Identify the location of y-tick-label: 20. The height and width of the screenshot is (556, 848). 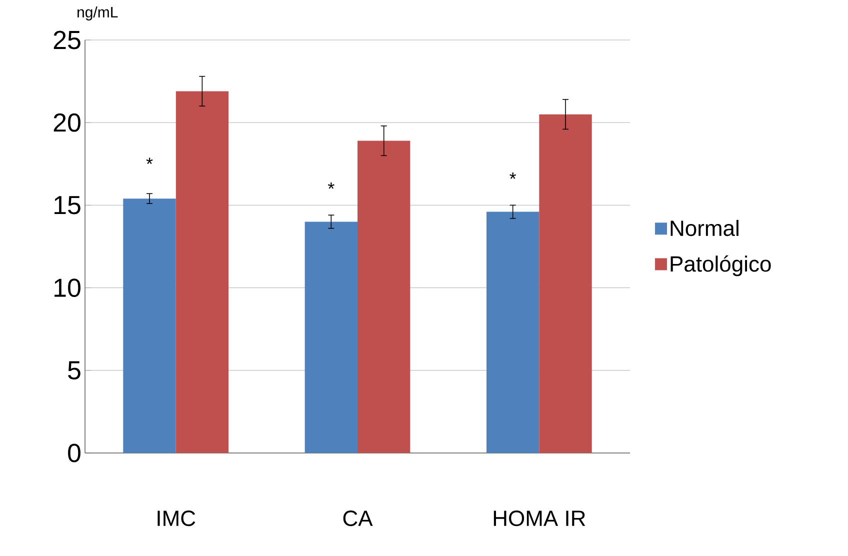
(67, 122).